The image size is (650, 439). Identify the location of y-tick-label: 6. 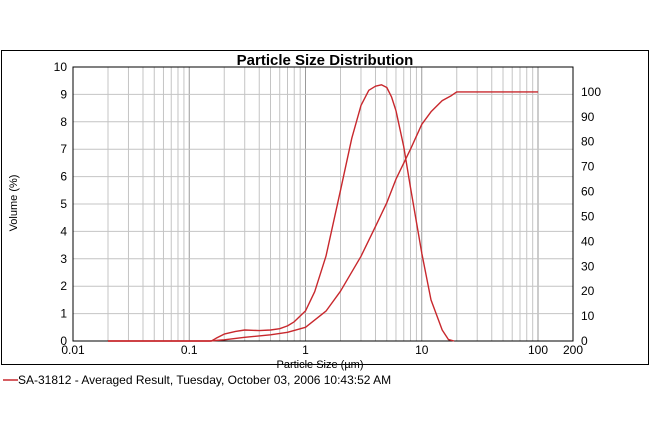
(63, 177).